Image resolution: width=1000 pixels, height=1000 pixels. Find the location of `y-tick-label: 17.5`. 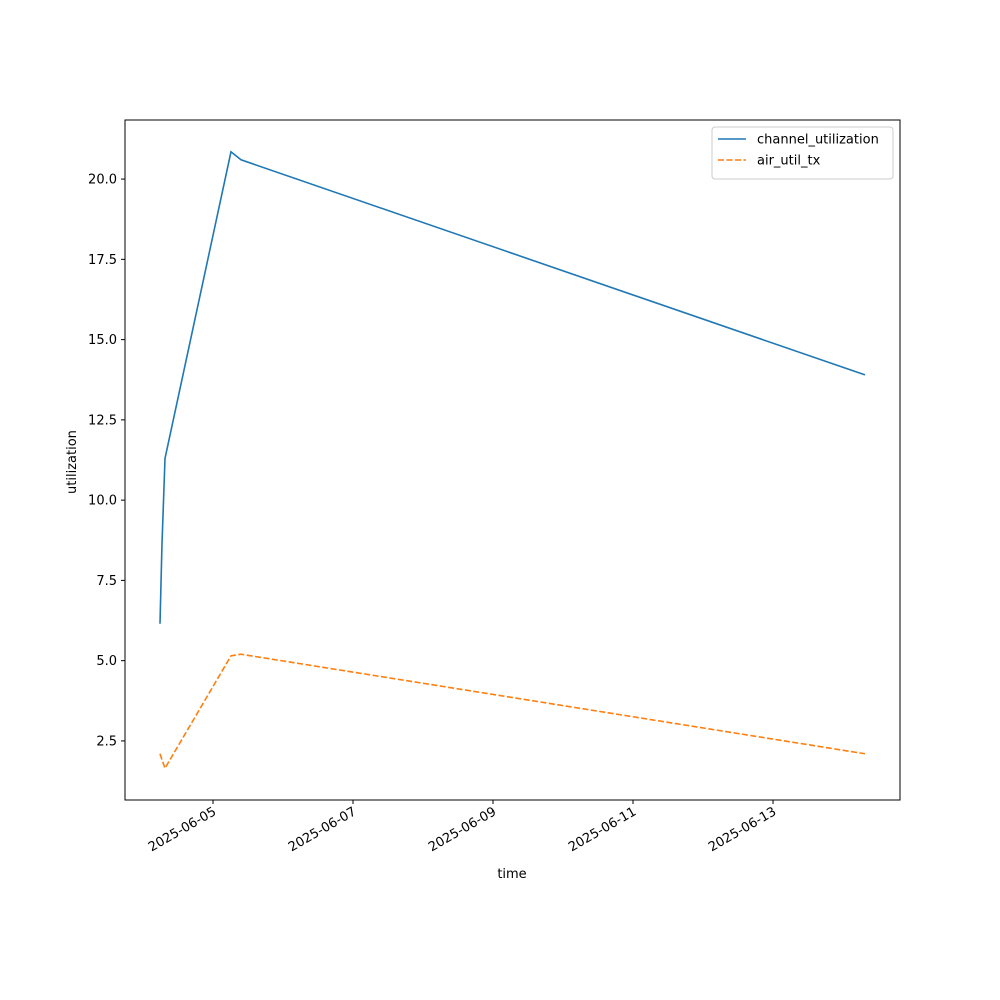

y-tick-label: 17.5 is located at coordinates (102, 260).